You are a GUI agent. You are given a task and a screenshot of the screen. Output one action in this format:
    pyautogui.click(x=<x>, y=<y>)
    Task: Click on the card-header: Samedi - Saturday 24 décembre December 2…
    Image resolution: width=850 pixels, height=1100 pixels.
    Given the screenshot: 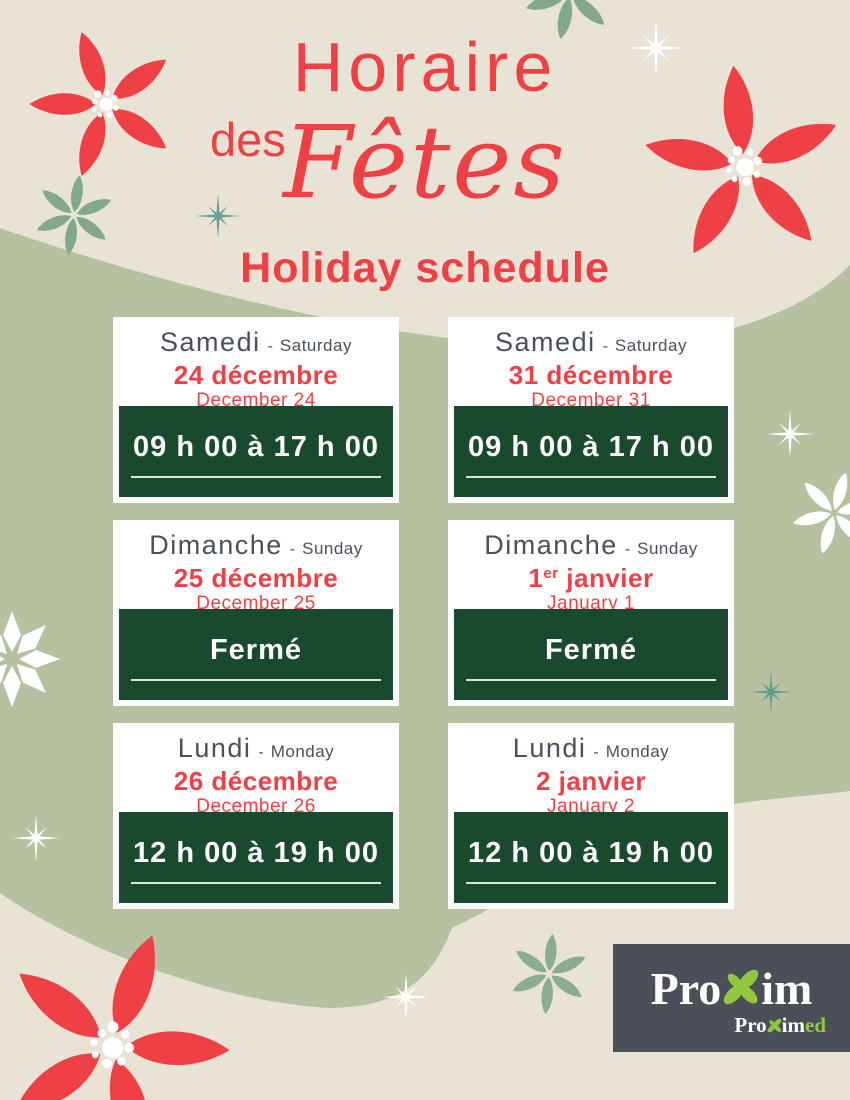 What is the action you would take?
    pyautogui.click(x=256, y=364)
    